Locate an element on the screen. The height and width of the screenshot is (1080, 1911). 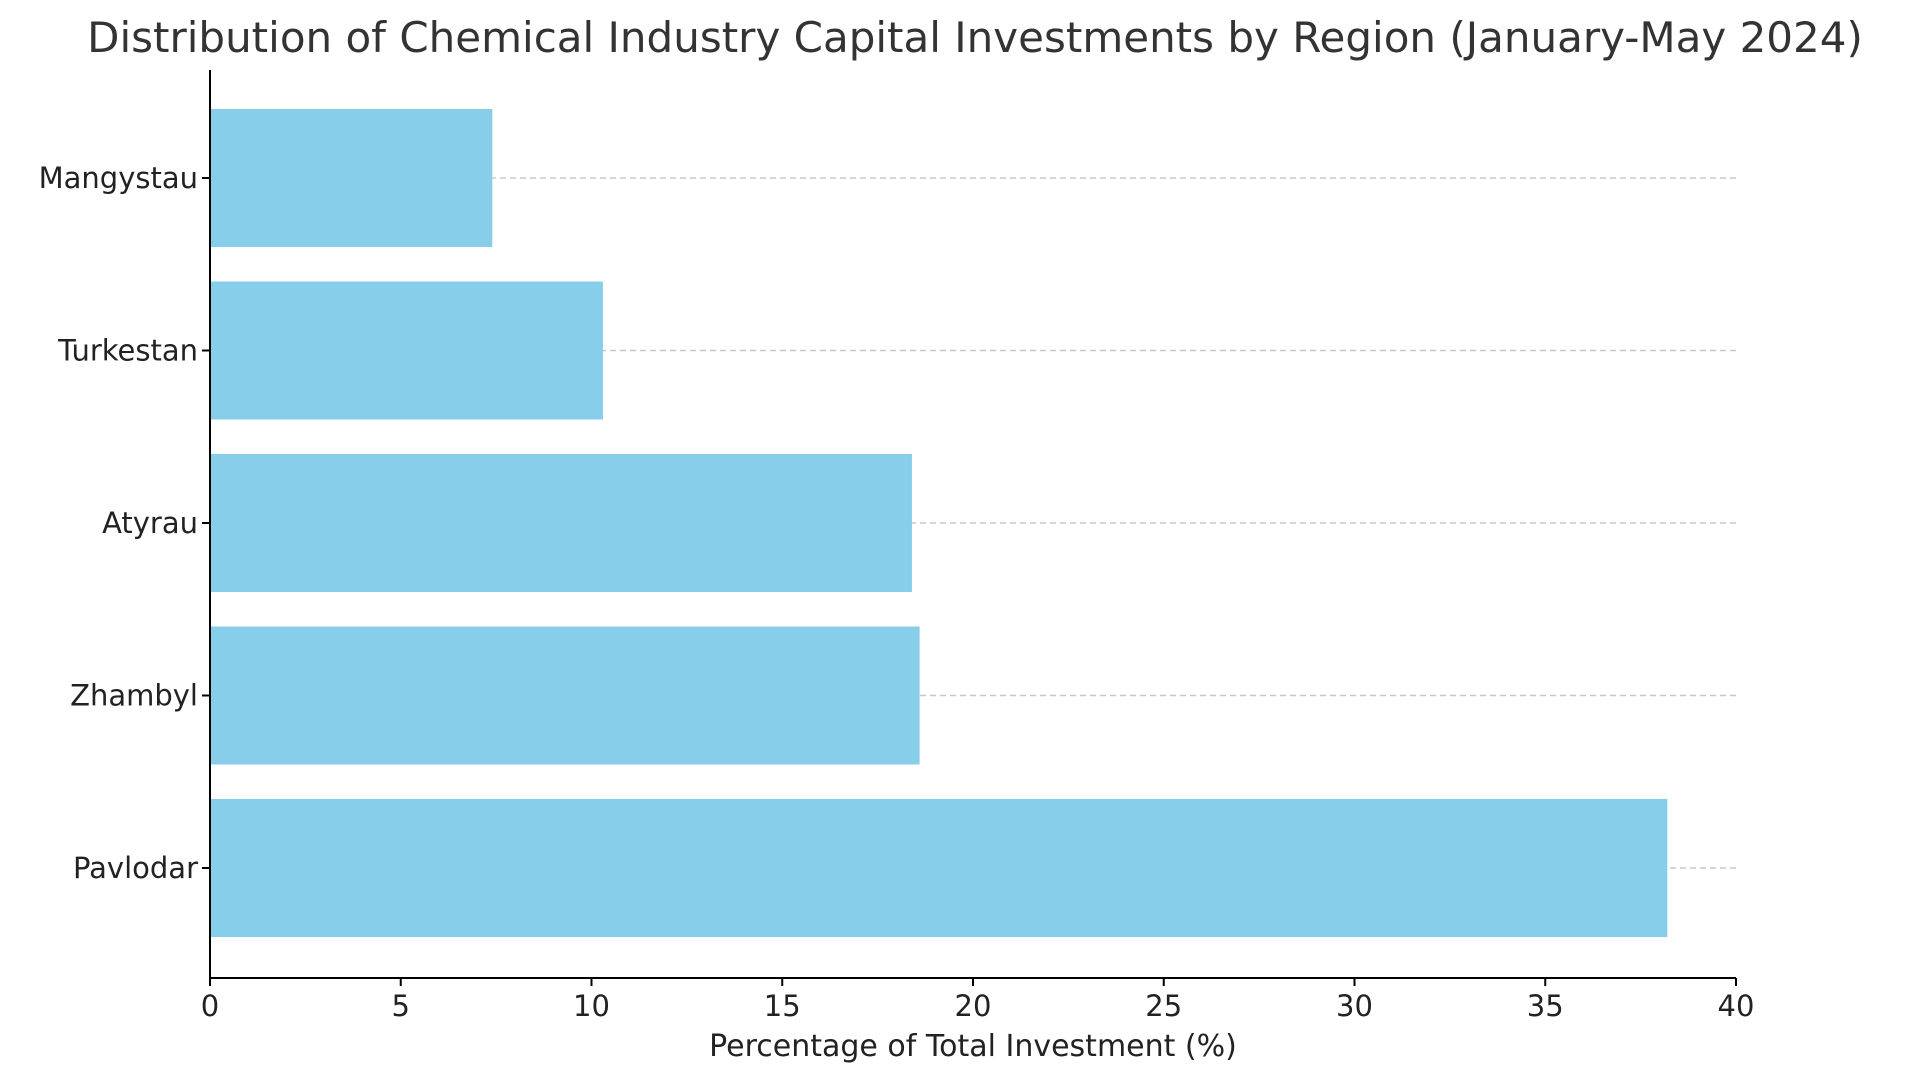
bar-mangystau is located at coordinates (351, 178).